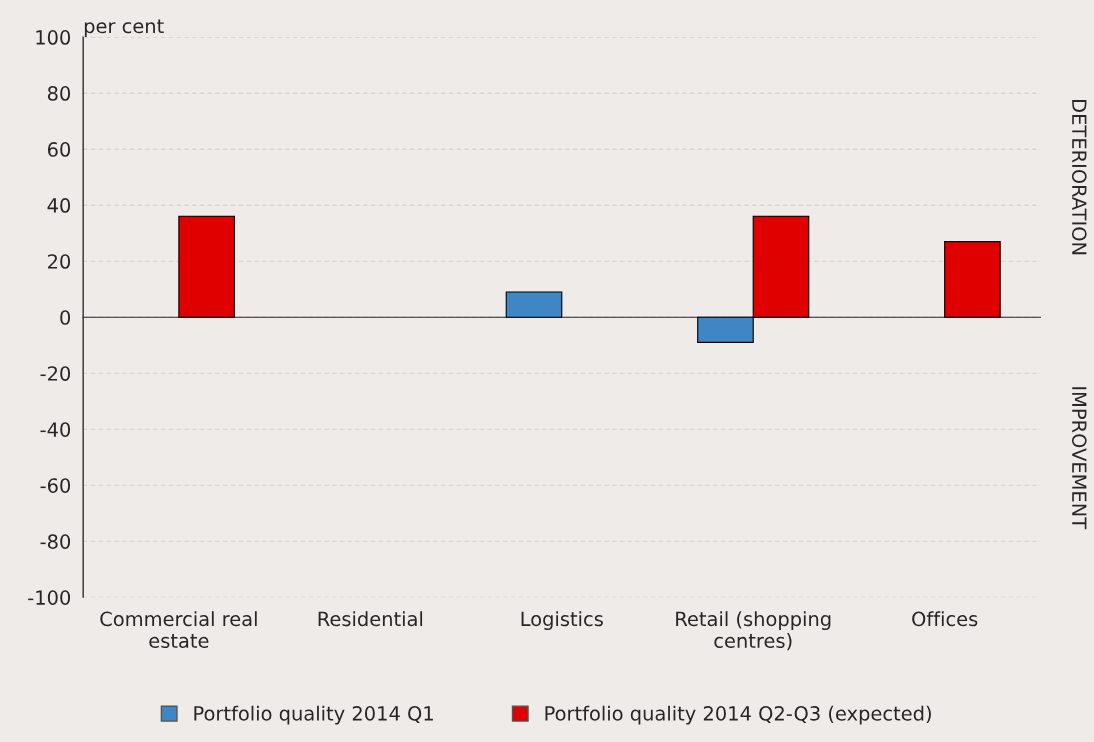 This screenshot has height=742, width=1094. Describe the element at coordinates (945, 619) in the screenshot. I see `x-tick-label: Offices` at that location.